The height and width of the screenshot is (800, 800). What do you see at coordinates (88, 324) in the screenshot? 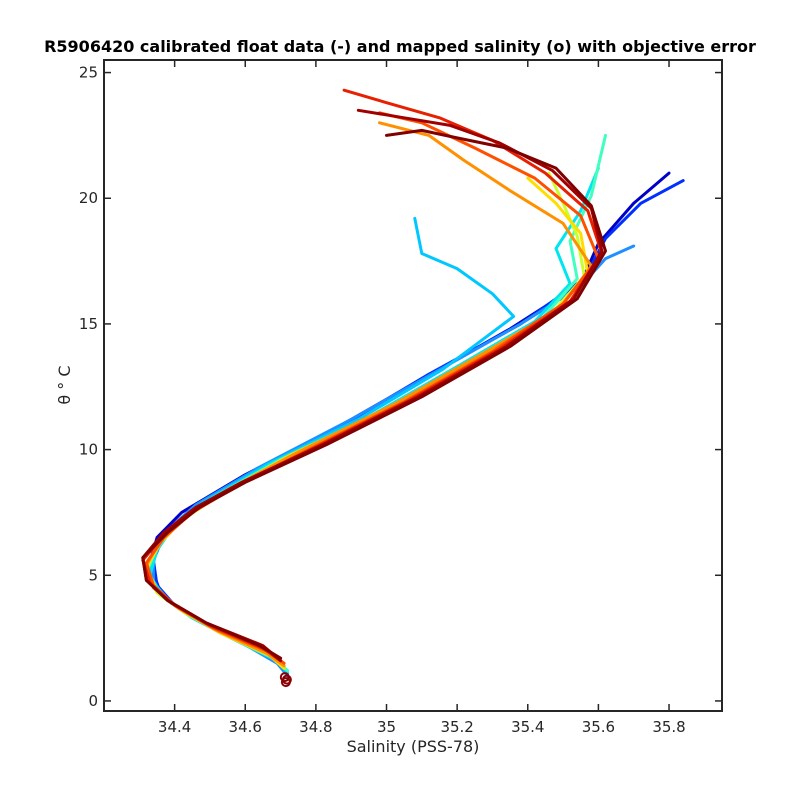
I see `y-tick-label: 15` at bounding box center [88, 324].